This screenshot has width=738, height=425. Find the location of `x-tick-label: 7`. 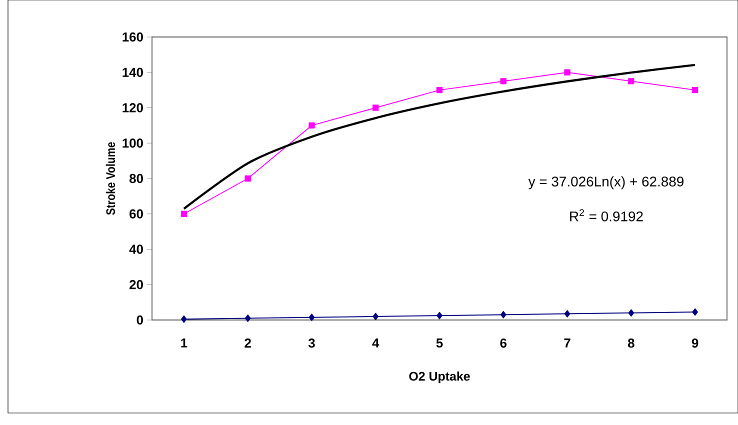

x-tick-label: 7 is located at coordinates (567, 343).